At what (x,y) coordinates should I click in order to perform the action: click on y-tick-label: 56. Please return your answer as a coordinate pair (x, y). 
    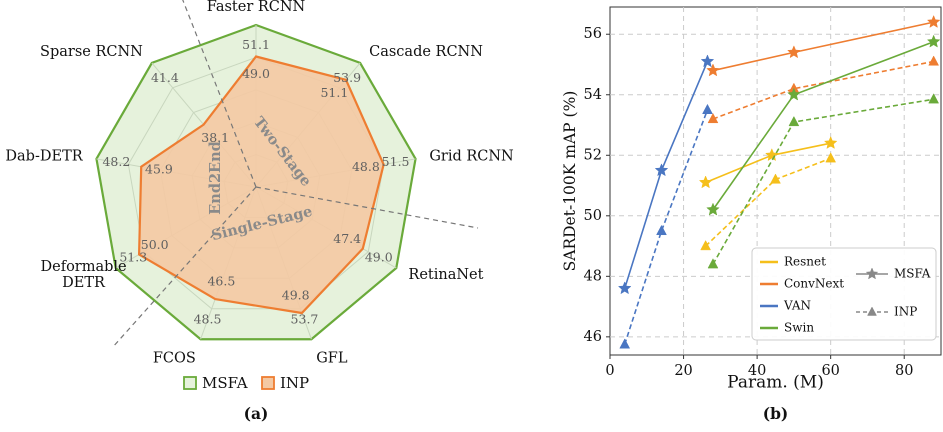
    Looking at the image, I should click on (593, 34).